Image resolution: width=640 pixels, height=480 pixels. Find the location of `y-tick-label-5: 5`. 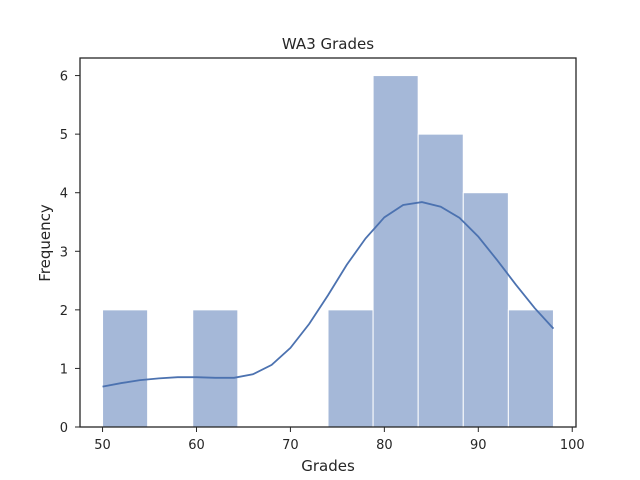

y-tick-label-5: 5 is located at coordinates (64, 135).